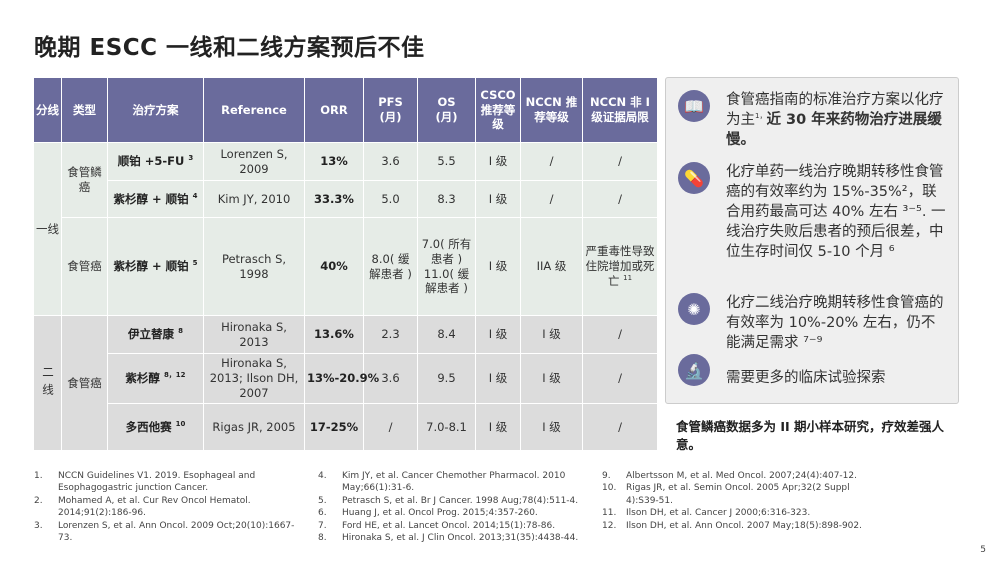 This screenshot has height=563, width=1000. I want to click on citation-sup: 10, so click(180, 423).